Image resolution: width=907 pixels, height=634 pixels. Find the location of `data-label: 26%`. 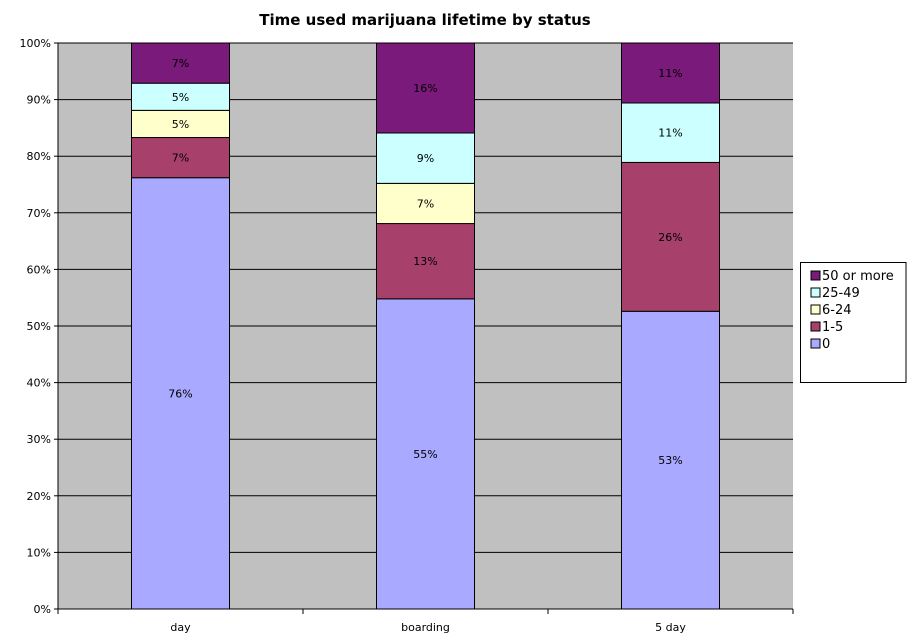

data-label: 26% is located at coordinates (670, 237).